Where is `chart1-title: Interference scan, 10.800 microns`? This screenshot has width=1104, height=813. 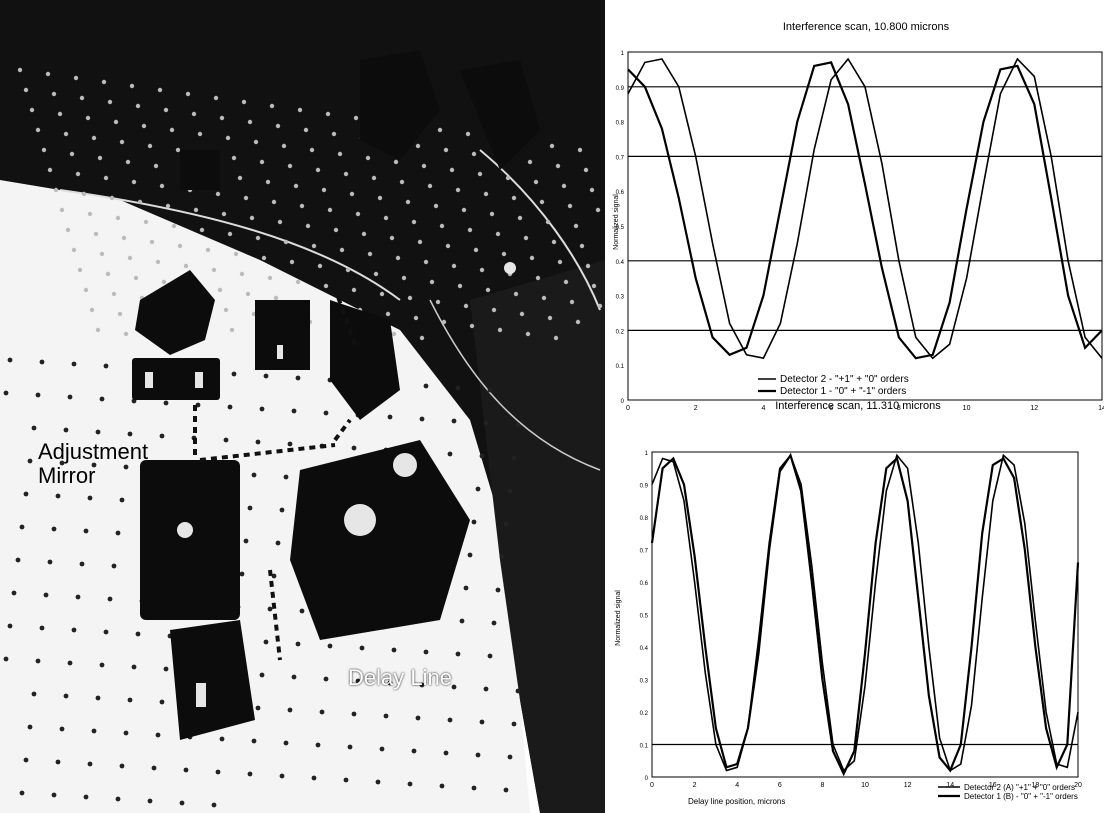
chart1-title: Interference scan, 10.800 microns is located at coordinates (866, 27).